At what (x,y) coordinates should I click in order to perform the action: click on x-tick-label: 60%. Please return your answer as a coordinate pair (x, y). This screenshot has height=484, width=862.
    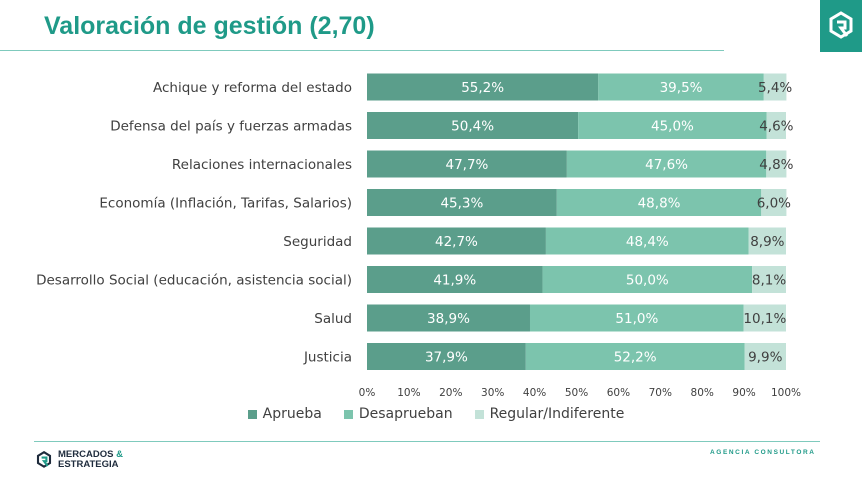
    Looking at the image, I should click on (618, 393).